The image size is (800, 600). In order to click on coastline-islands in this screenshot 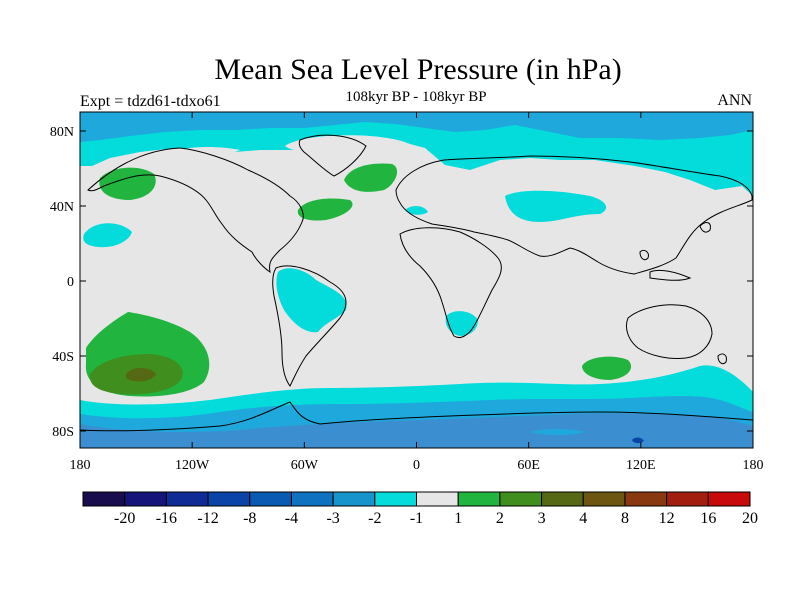, I will do `click(683, 293)`.